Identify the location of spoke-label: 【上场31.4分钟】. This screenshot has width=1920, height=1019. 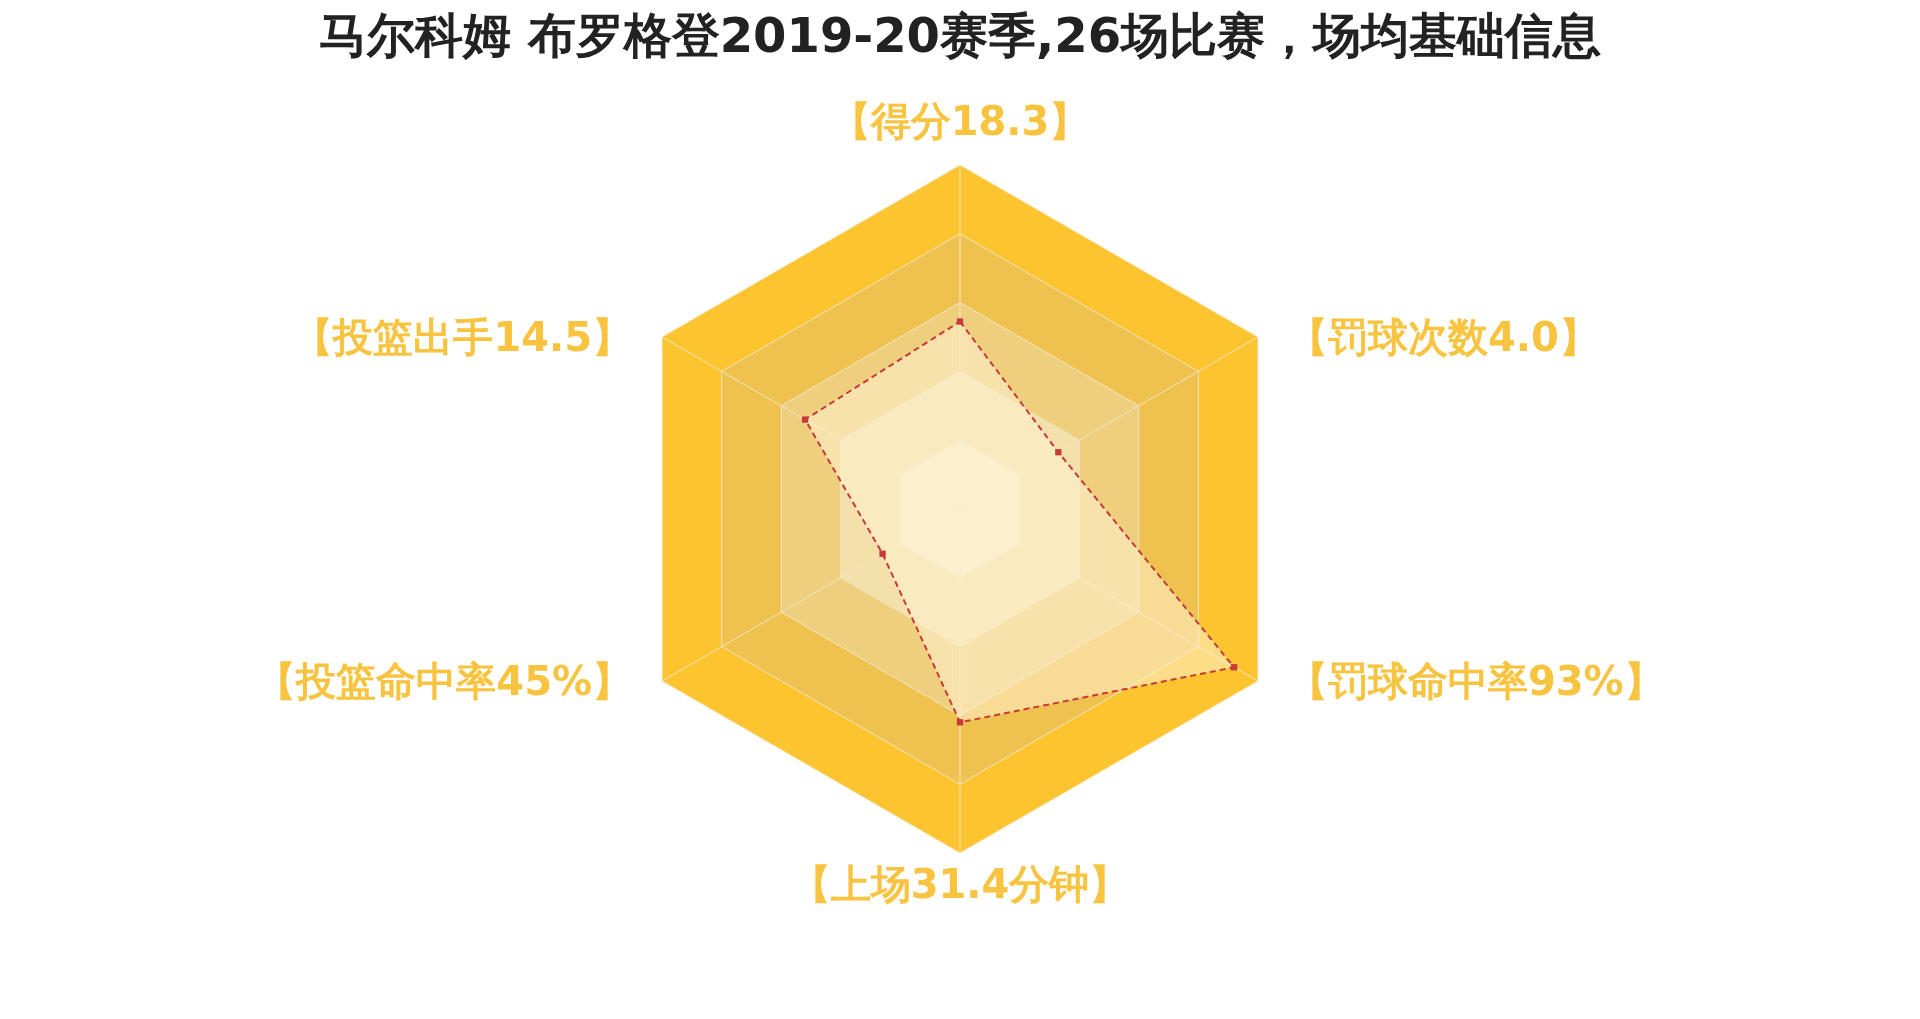
(960, 884).